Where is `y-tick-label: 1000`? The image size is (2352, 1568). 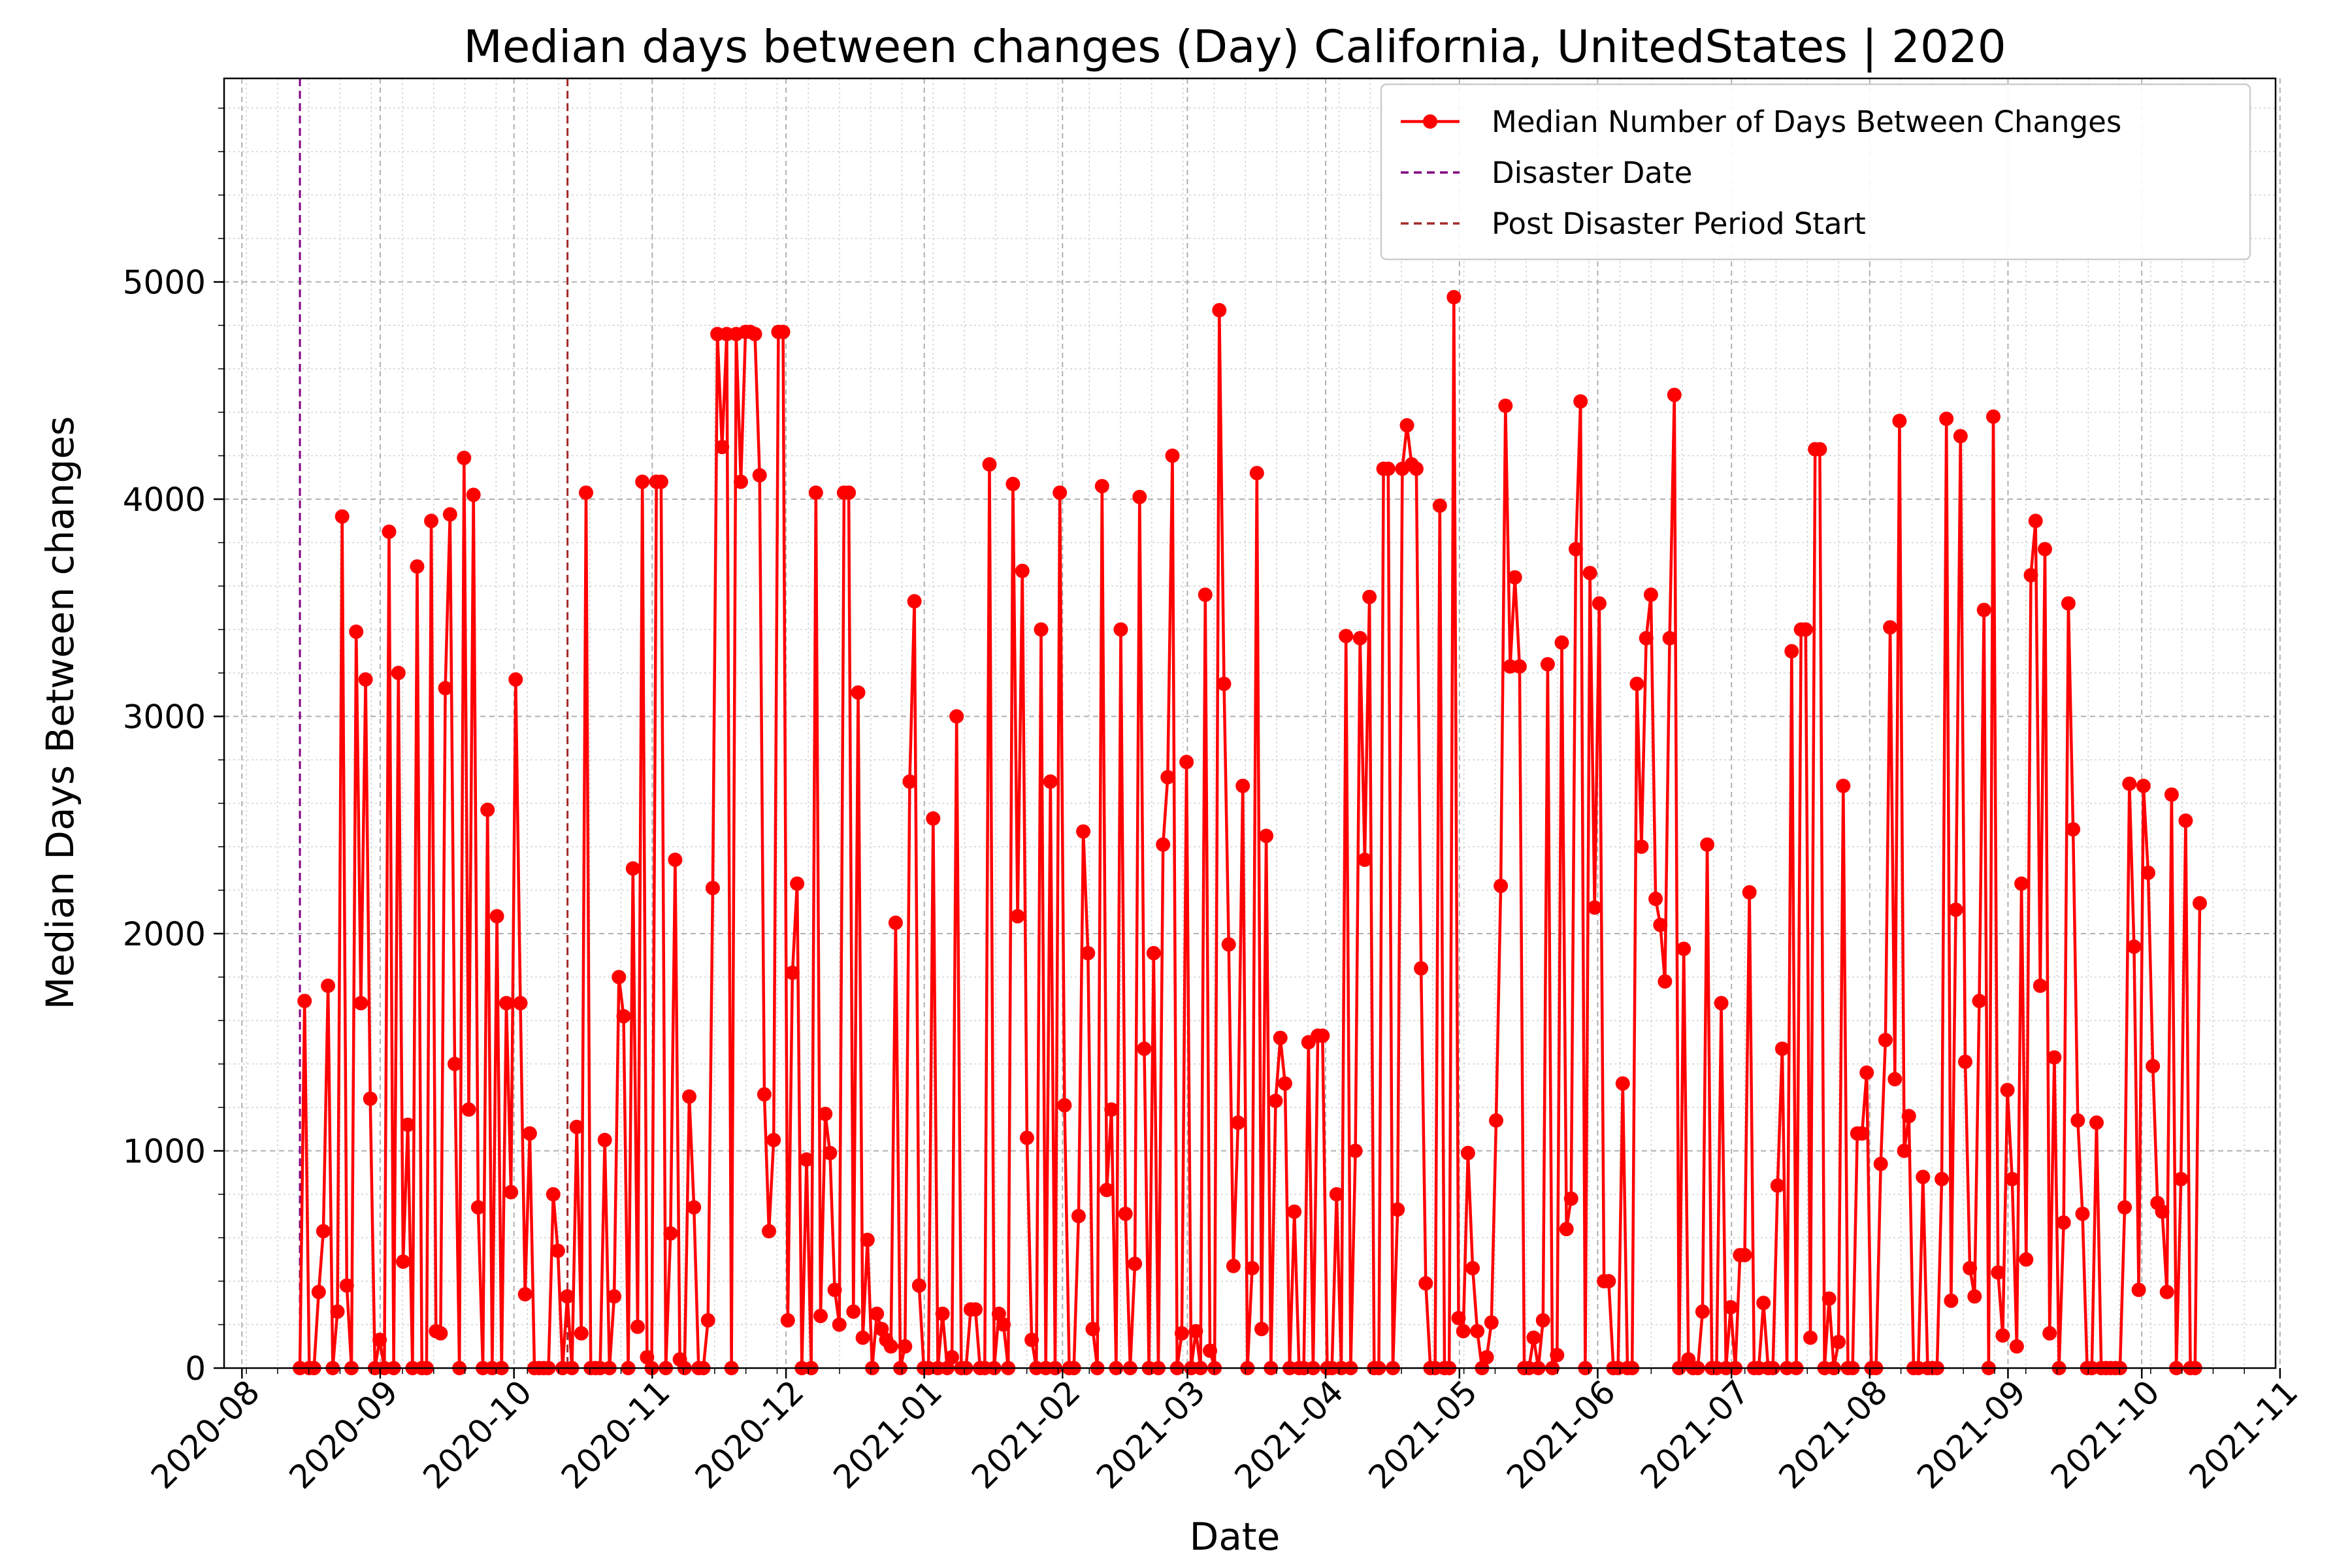
y-tick-label: 1000 is located at coordinates (164, 1152).